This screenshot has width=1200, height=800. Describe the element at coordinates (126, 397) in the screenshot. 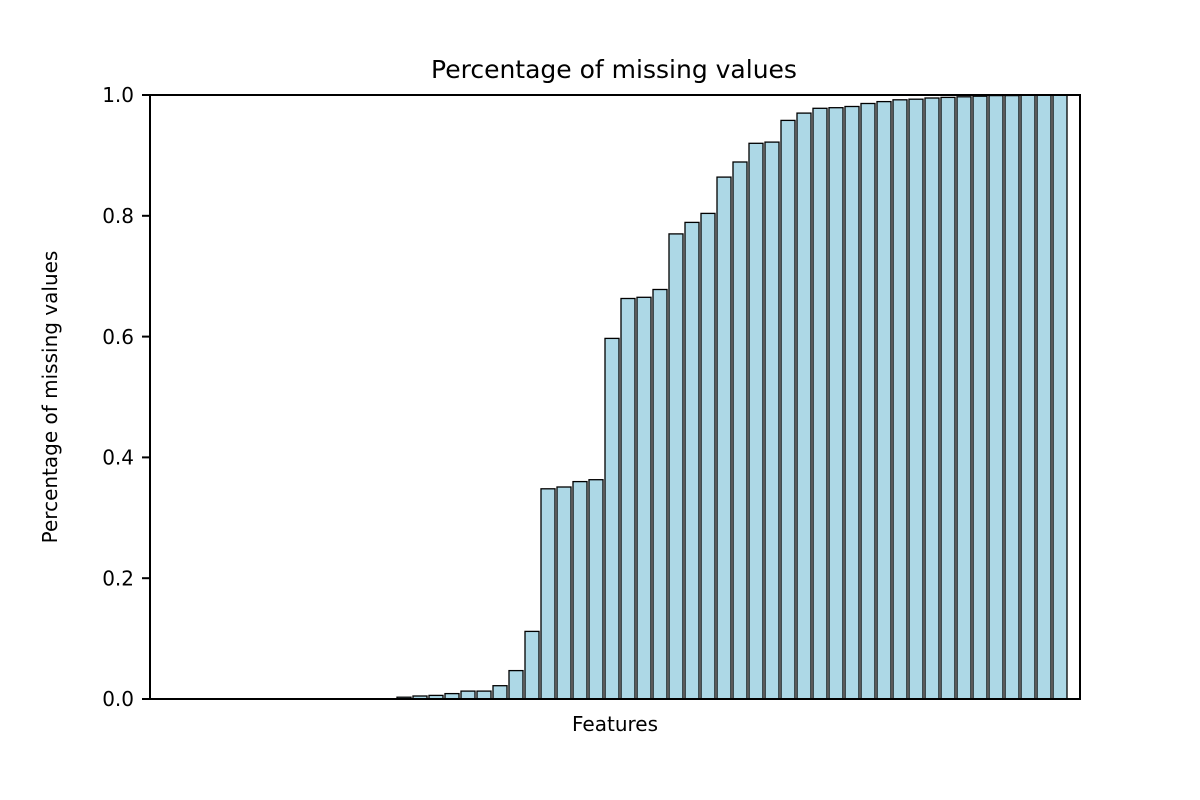

I see `y-axis-ticks: 0.0 0.2 0.4 0.6 0.8 1.0` at that location.